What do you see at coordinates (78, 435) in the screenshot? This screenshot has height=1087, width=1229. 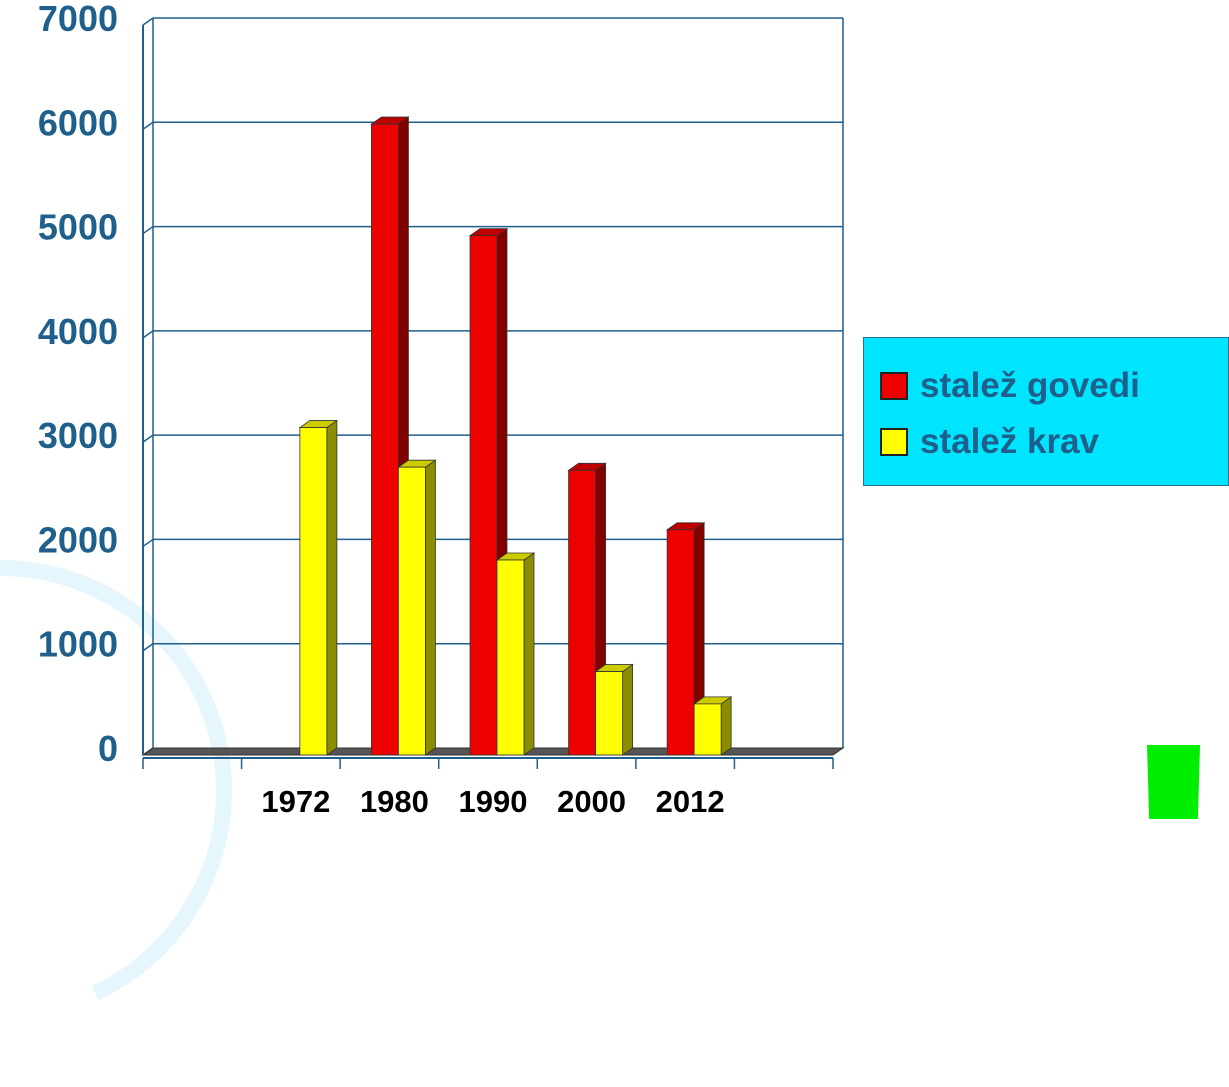 I see `y-tick-label: 3000` at bounding box center [78, 435].